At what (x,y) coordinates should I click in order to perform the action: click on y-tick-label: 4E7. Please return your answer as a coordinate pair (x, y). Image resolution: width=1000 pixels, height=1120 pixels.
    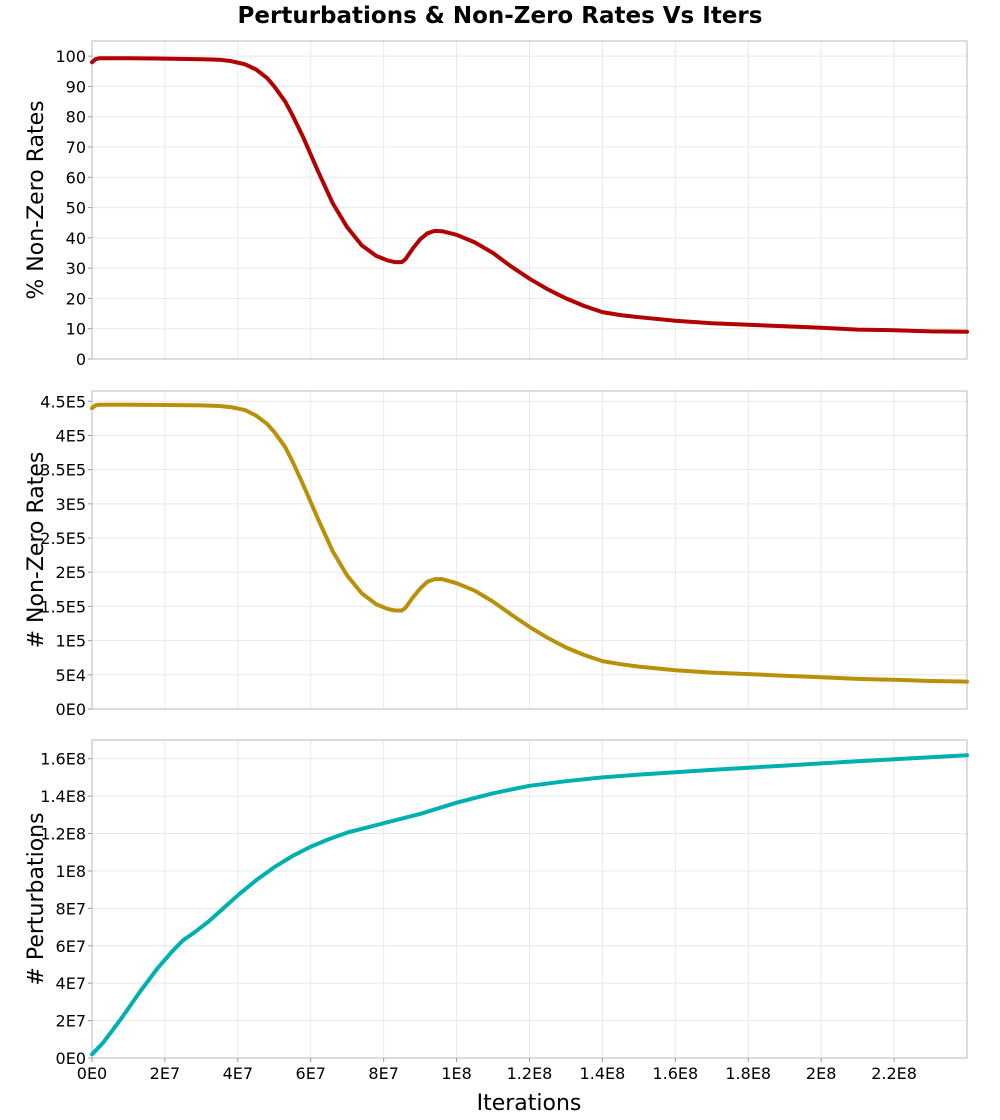
    Looking at the image, I should click on (71, 983).